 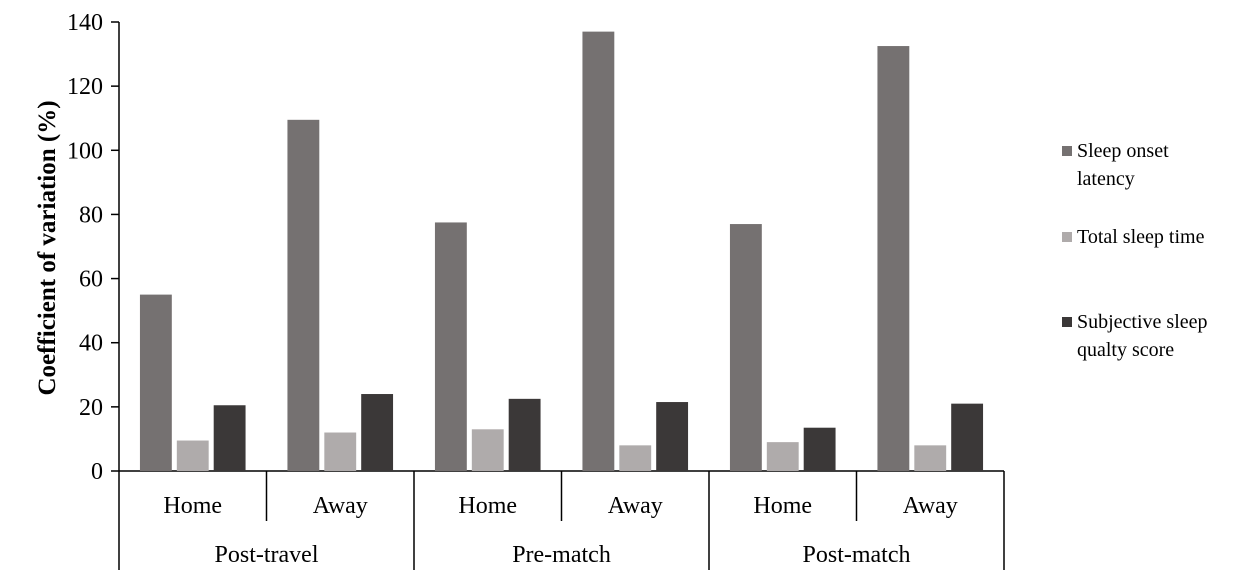 I want to click on legend-label: Subjective sleep qualty score, so click(x=1142, y=336).